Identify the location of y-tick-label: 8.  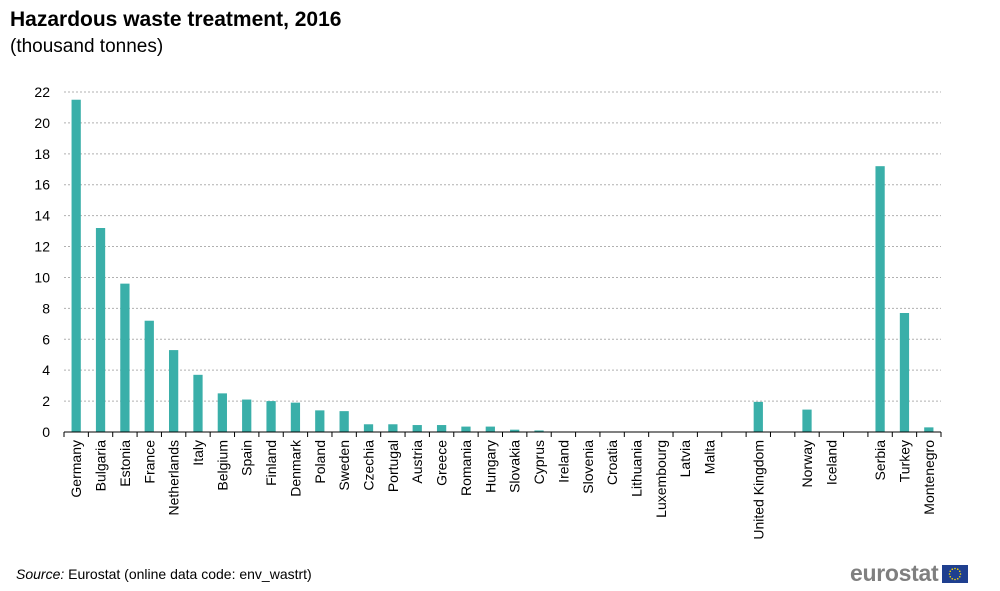
(46, 308).